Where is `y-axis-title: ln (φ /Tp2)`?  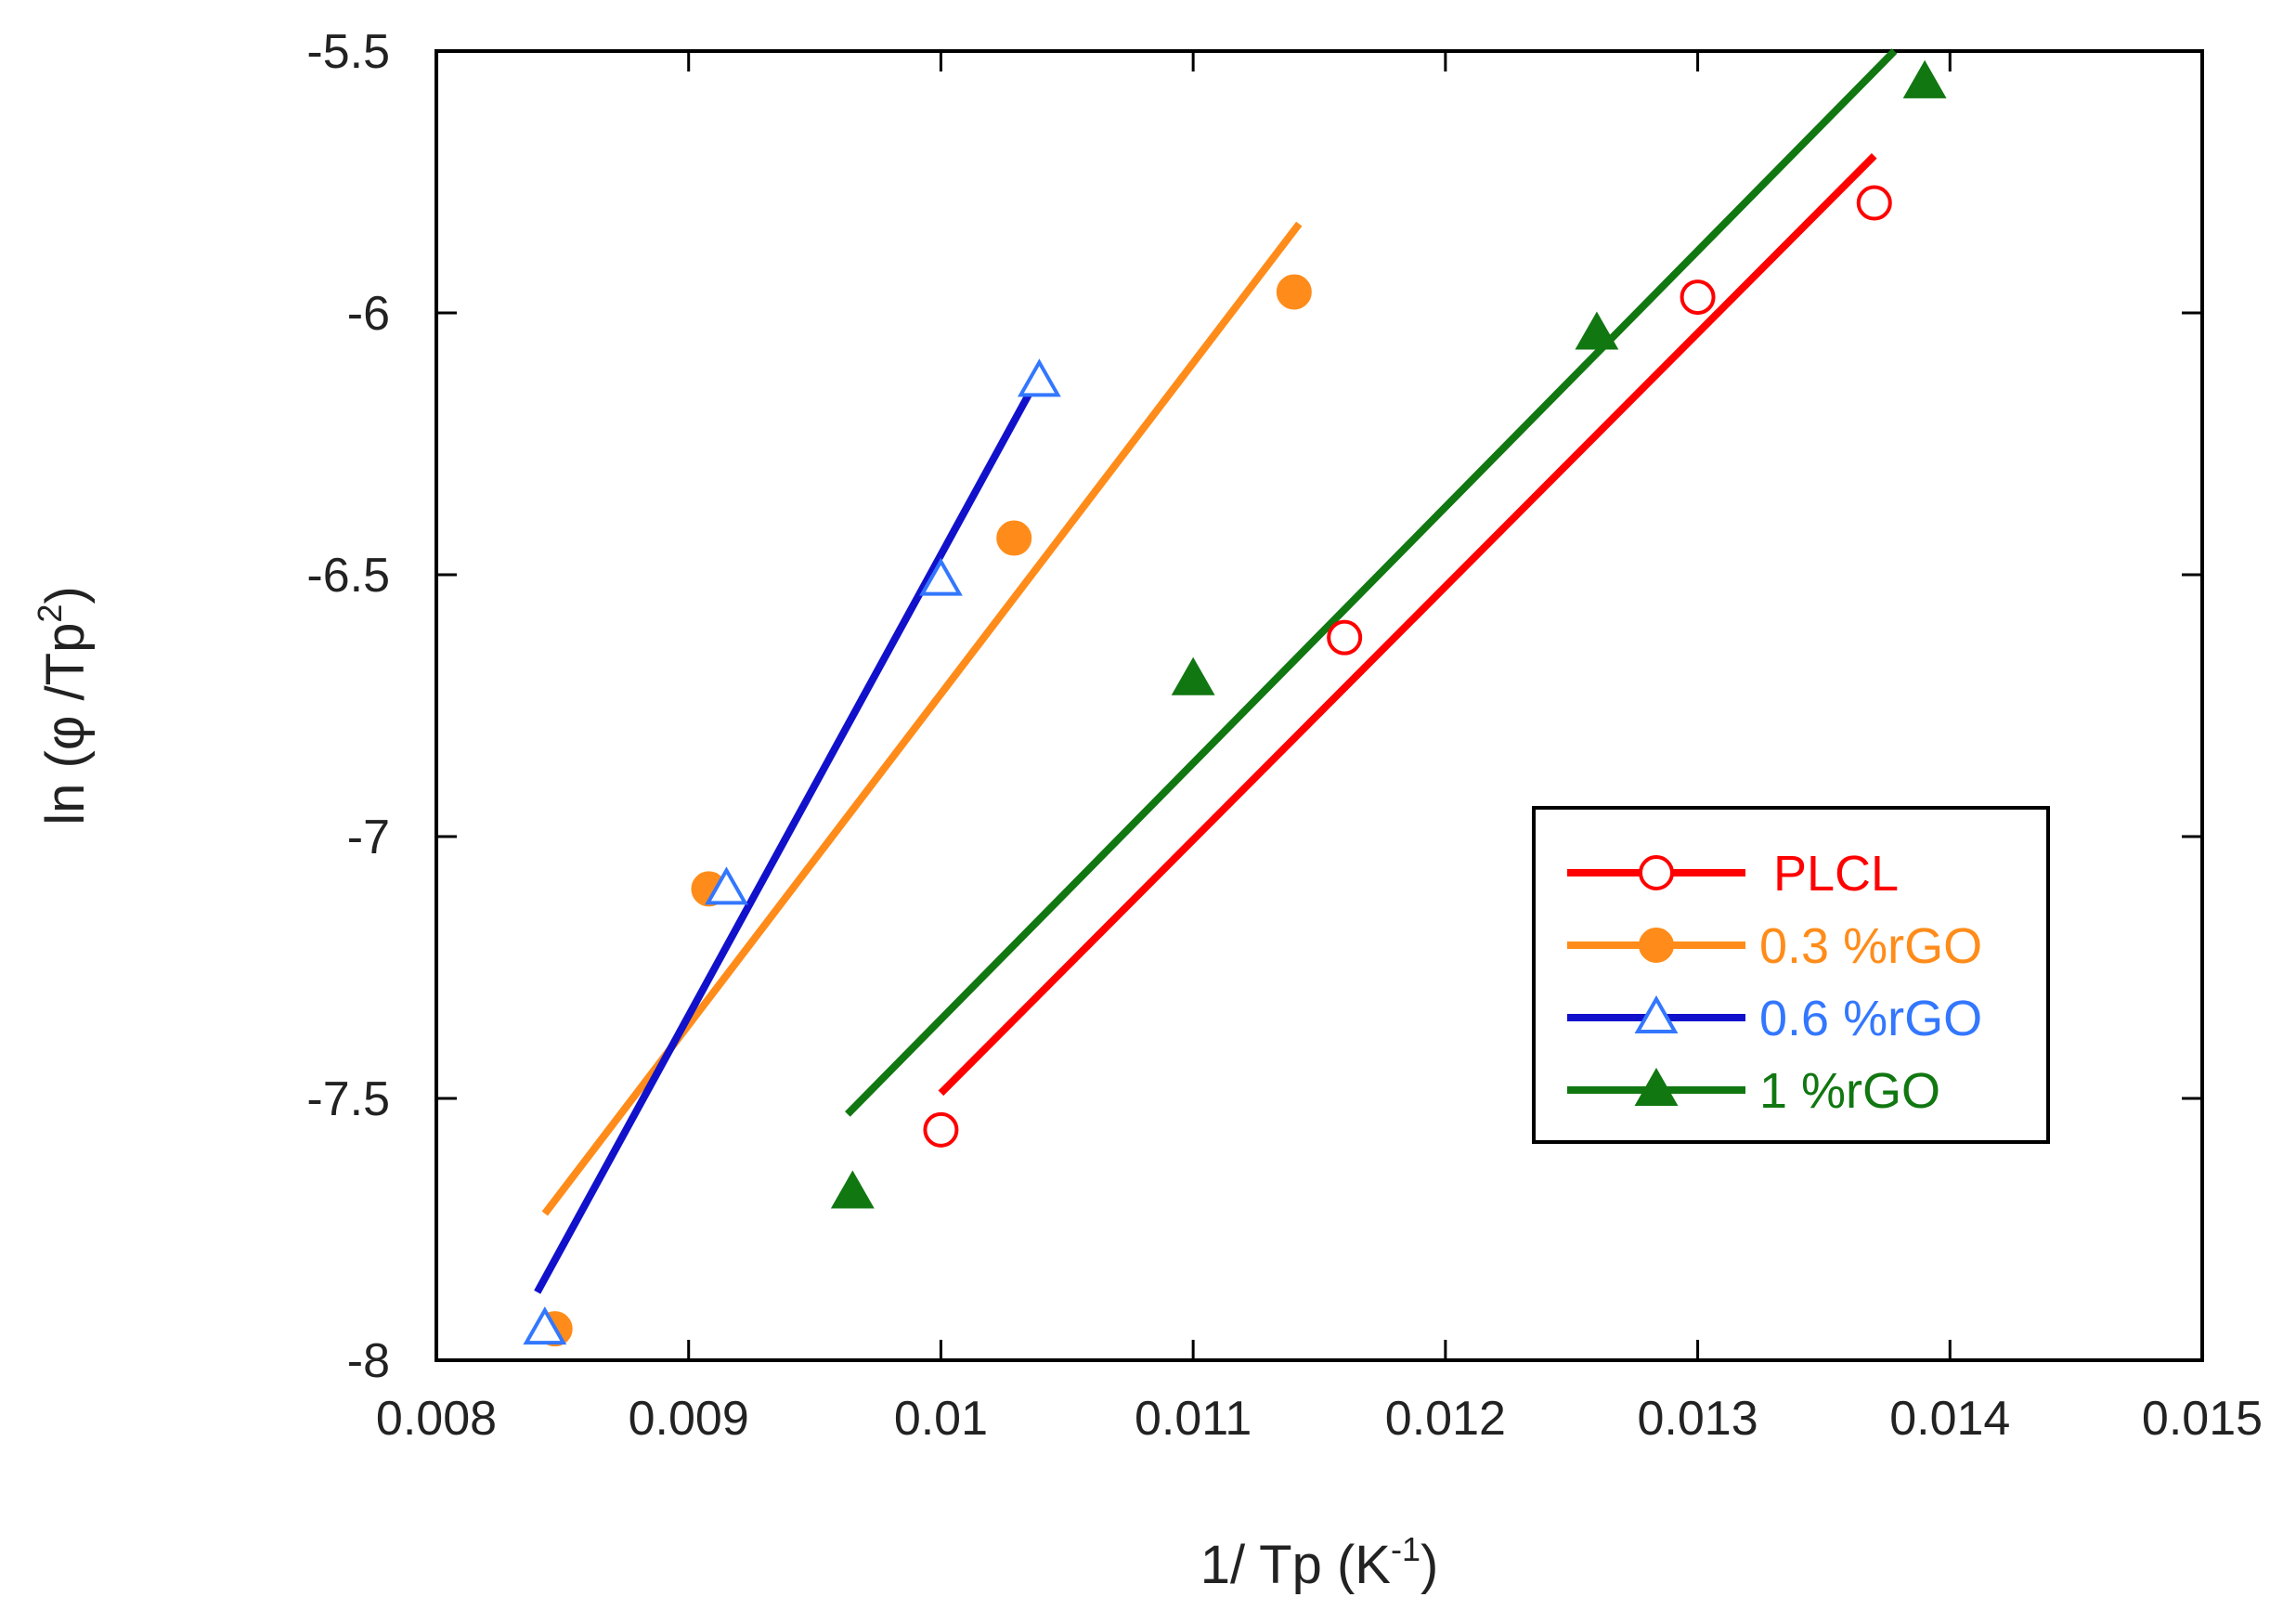 y-axis-title: ln (φ /Tp2) is located at coordinates (63, 705).